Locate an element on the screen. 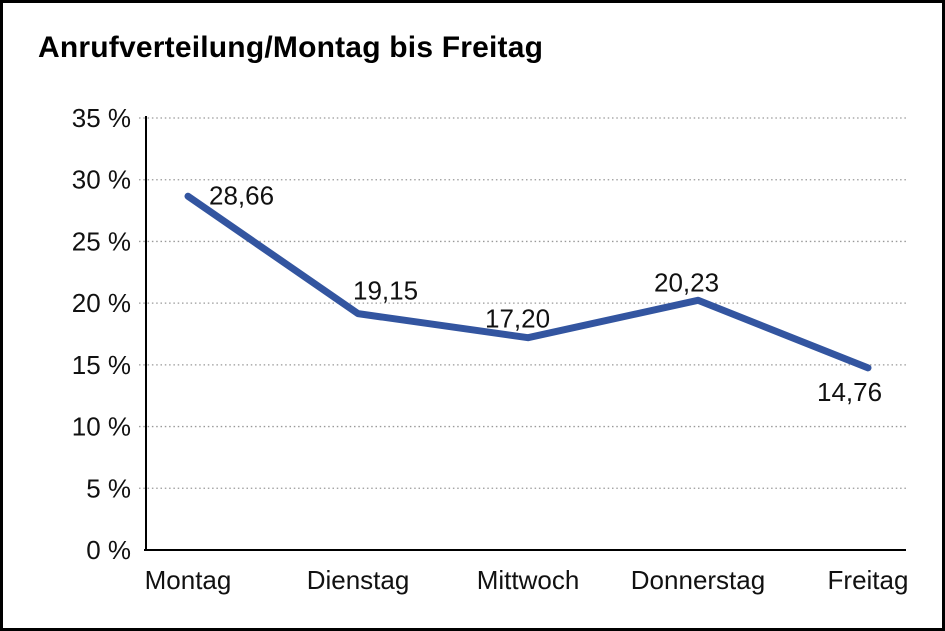 The width and height of the screenshot is (945, 631). data-point-label: 19,15 is located at coordinates (385, 291).